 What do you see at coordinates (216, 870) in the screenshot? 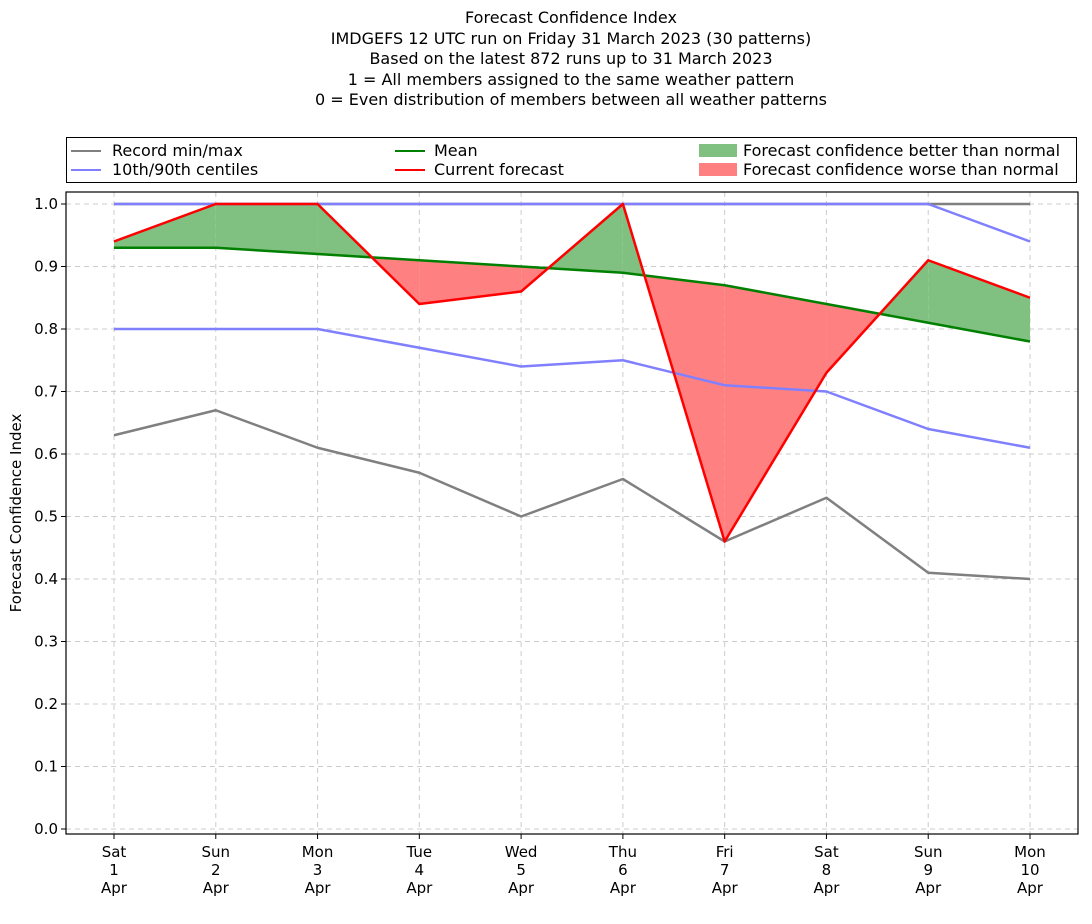
I see `x-tick-label-1: Sun 2 Apr` at bounding box center [216, 870].